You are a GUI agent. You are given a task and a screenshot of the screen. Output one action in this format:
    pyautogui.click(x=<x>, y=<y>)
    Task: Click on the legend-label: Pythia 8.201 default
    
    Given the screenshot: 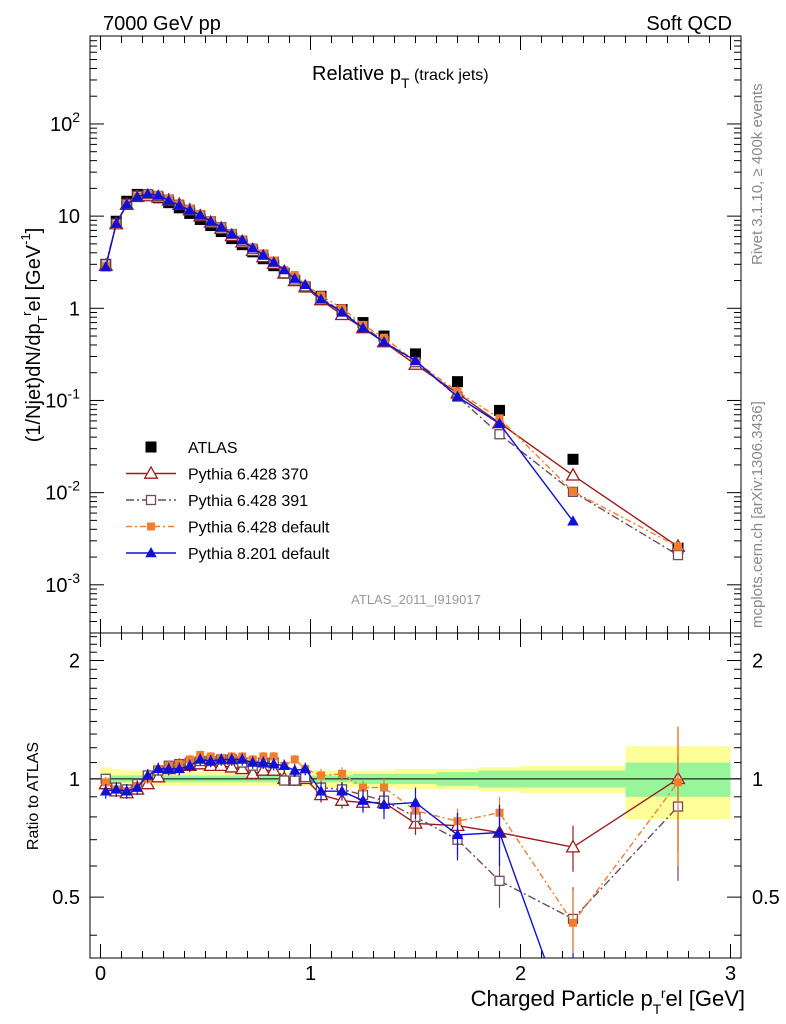 What is the action you would take?
    pyautogui.click(x=259, y=554)
    